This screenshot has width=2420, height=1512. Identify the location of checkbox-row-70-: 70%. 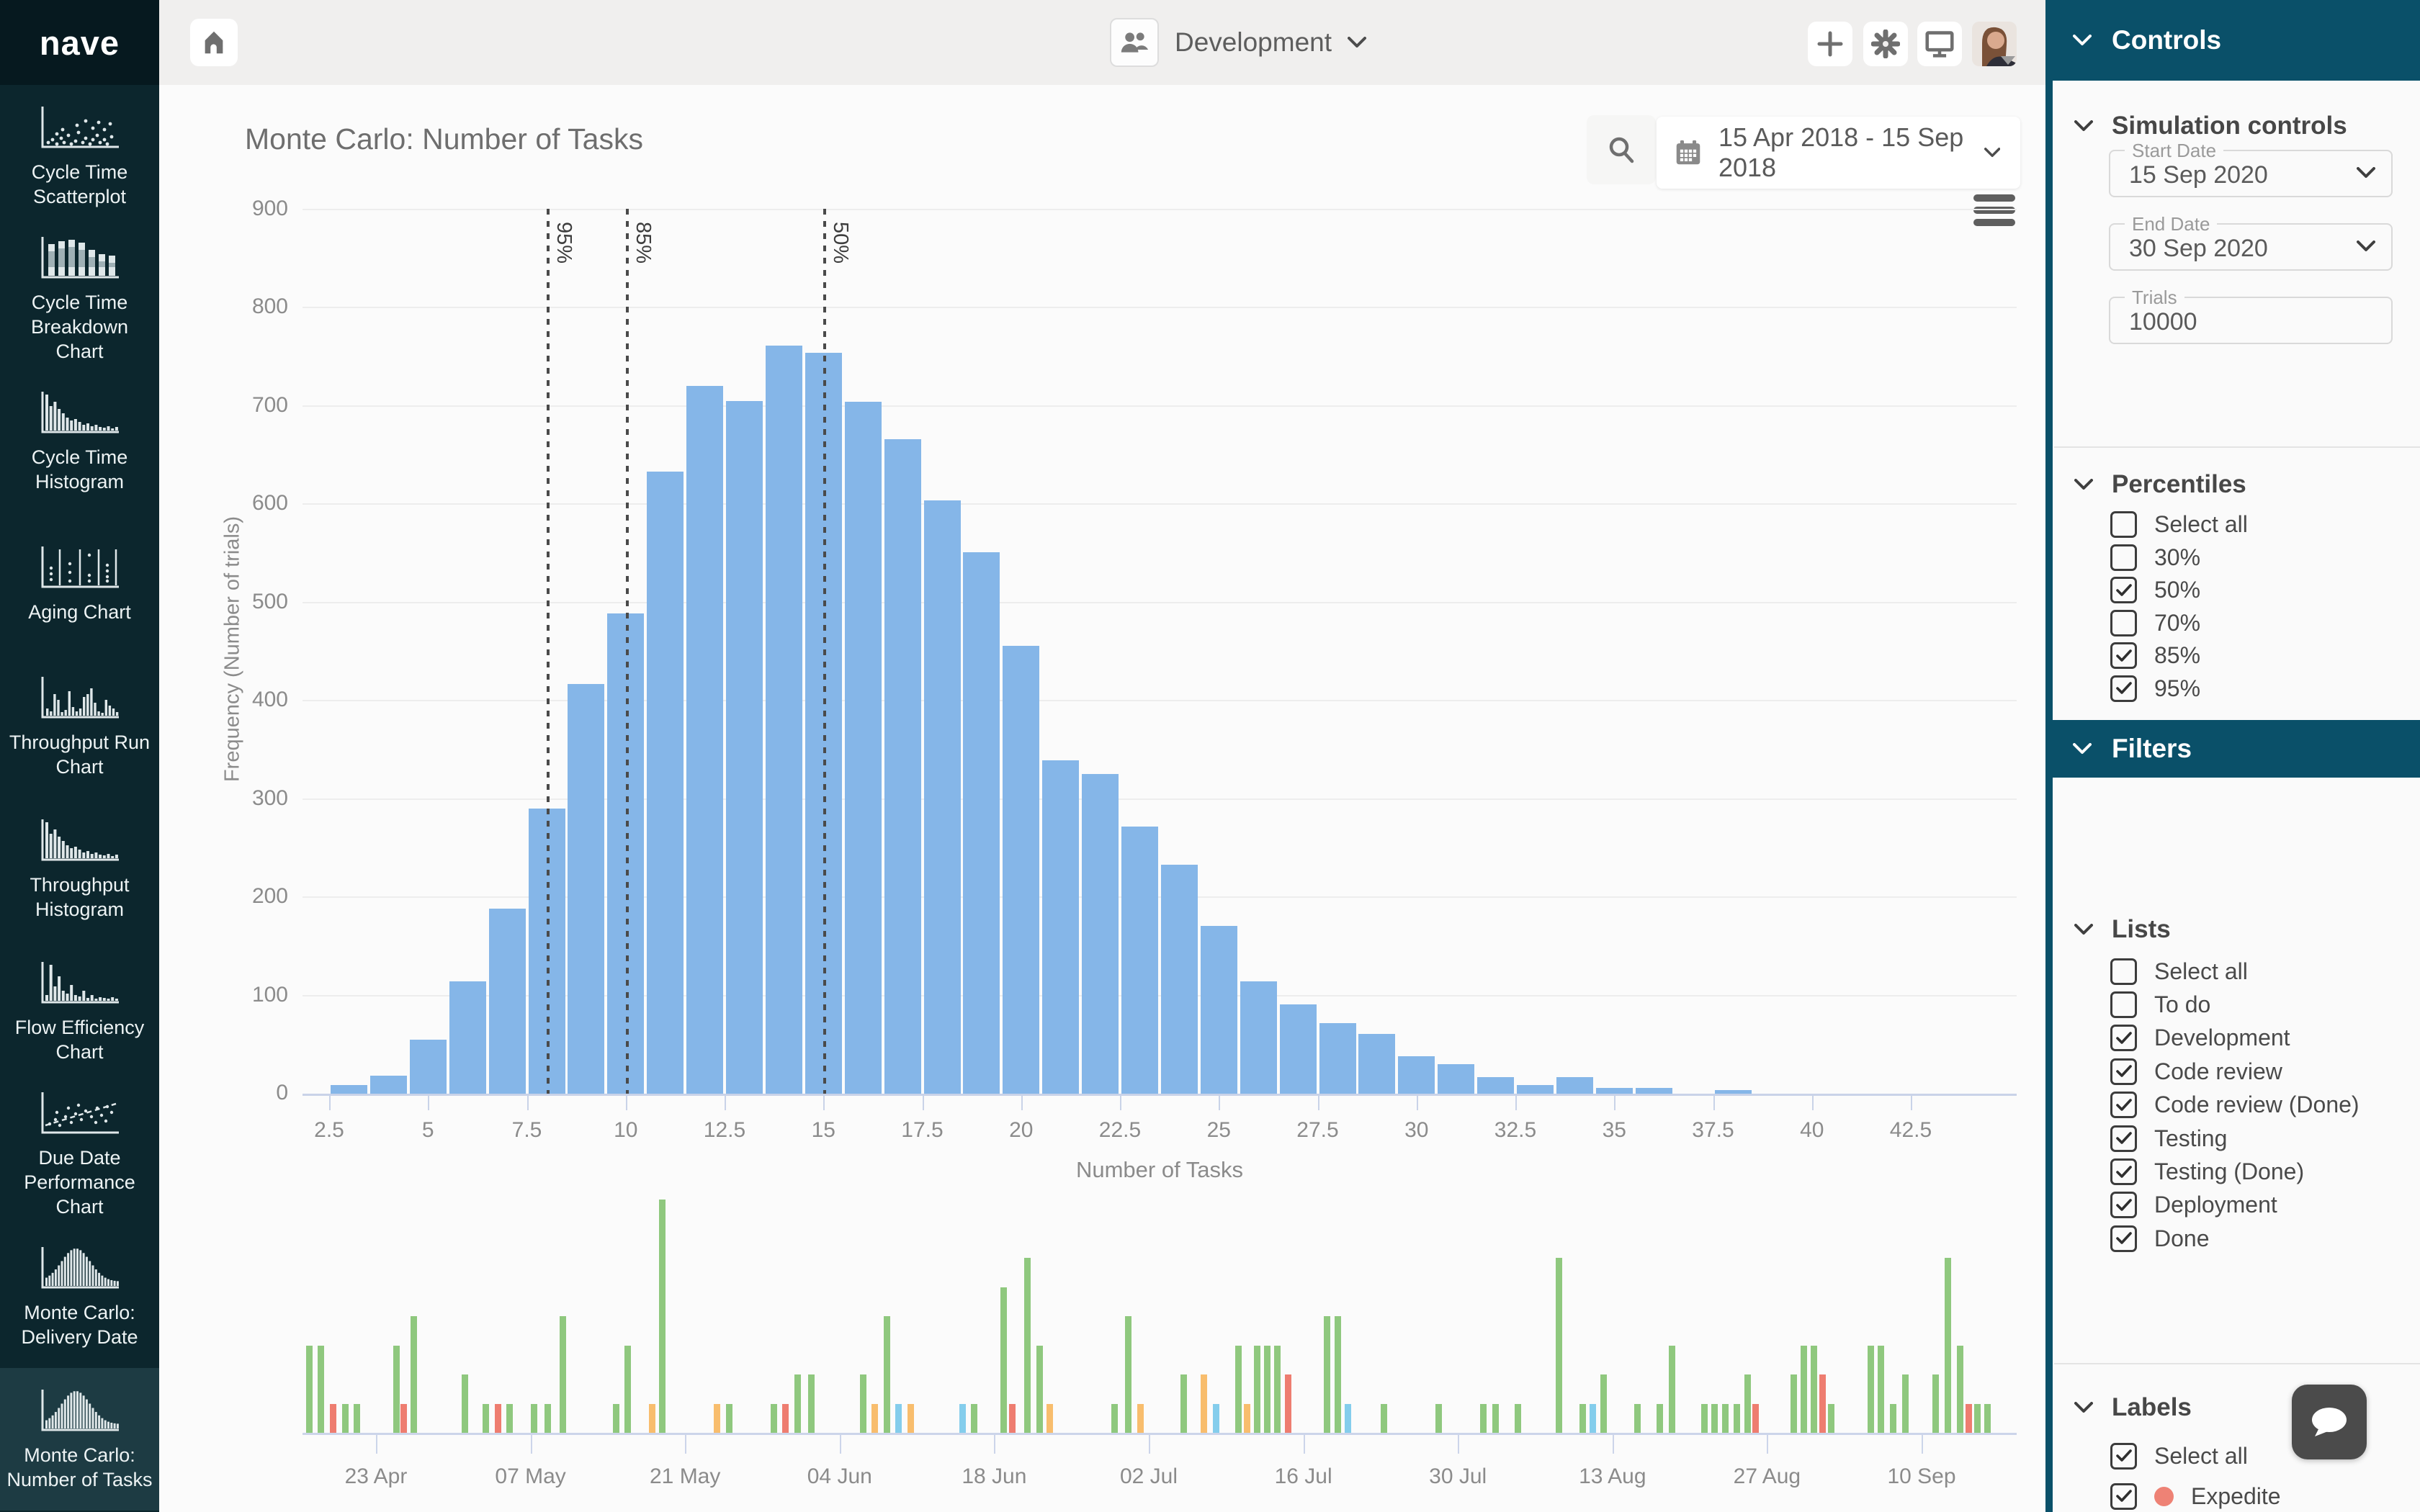
(2232, 623).